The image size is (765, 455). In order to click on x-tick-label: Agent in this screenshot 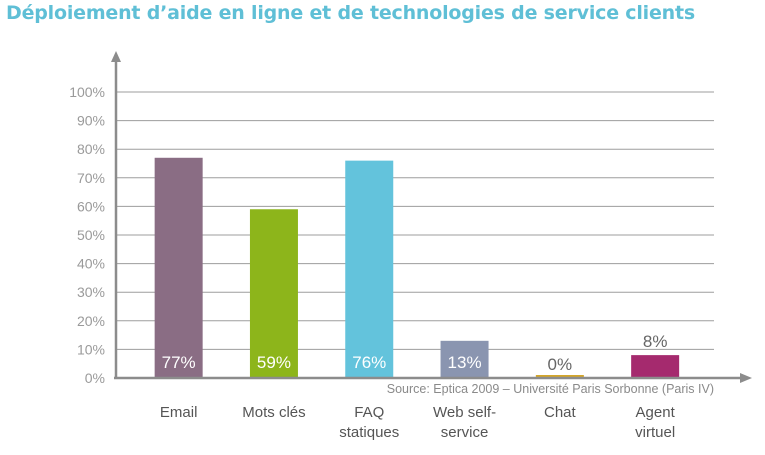, I will do `click(656, 412)`.